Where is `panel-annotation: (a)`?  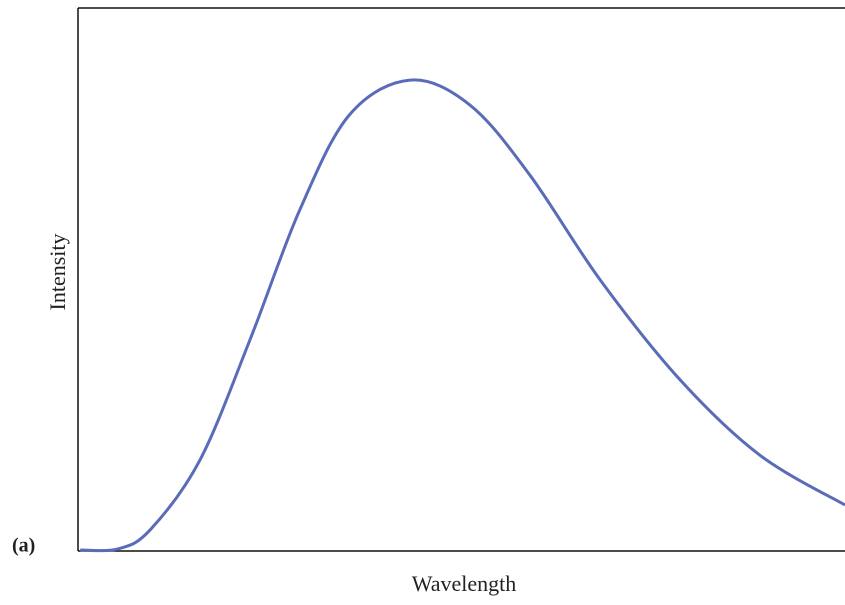
panel-annotation: (a) is located at coordinates (23, 546).